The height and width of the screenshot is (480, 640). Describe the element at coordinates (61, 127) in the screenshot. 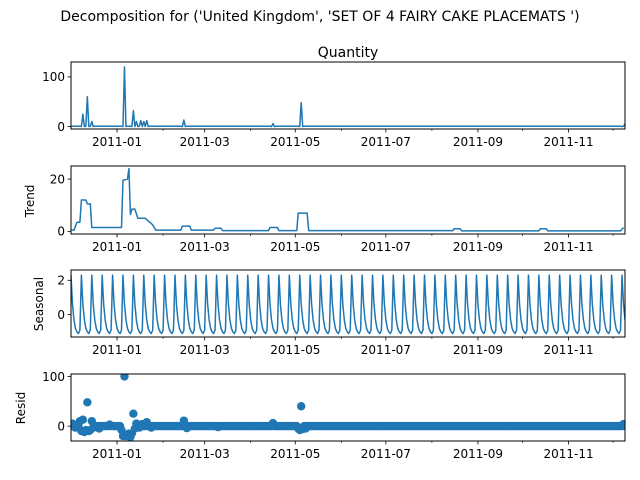

I see `quantity-ytick-label: 0` at that location.